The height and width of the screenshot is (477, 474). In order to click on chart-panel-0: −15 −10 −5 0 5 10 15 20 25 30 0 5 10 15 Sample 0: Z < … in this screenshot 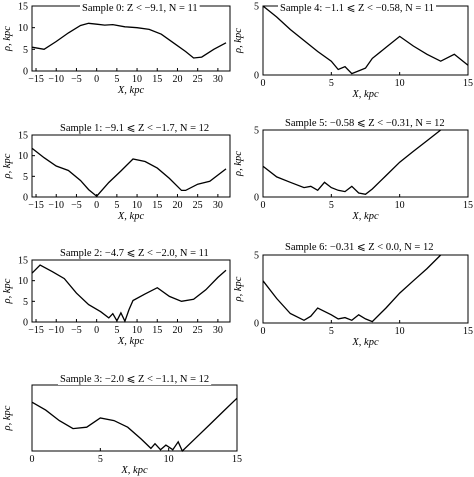, I will do `click(116, 49)`.